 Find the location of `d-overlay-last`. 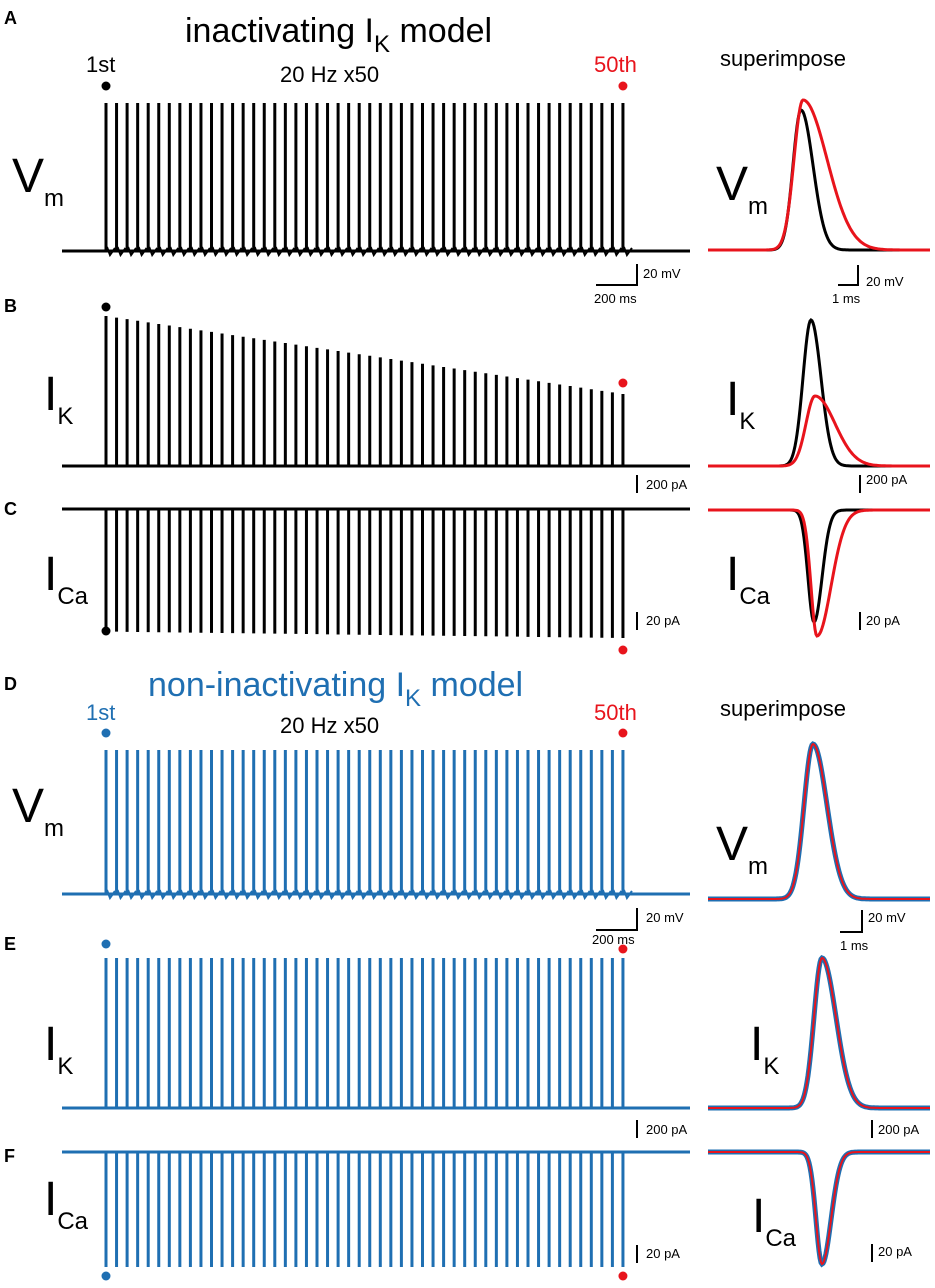

d-overlay-last is located at coordinates (819, 821).